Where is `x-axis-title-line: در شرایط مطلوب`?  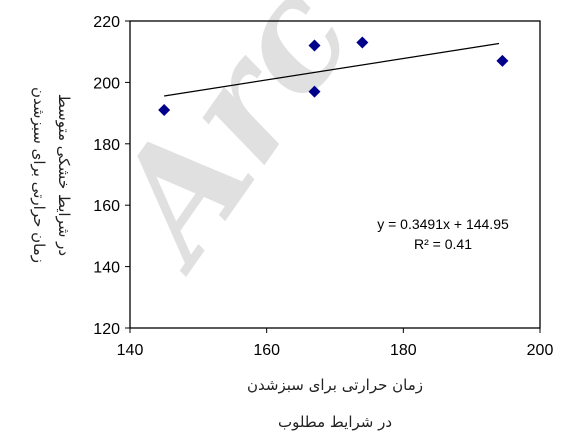
x-axis-title-line: در شرایط مطلوب is located at coordinates (335, 422).